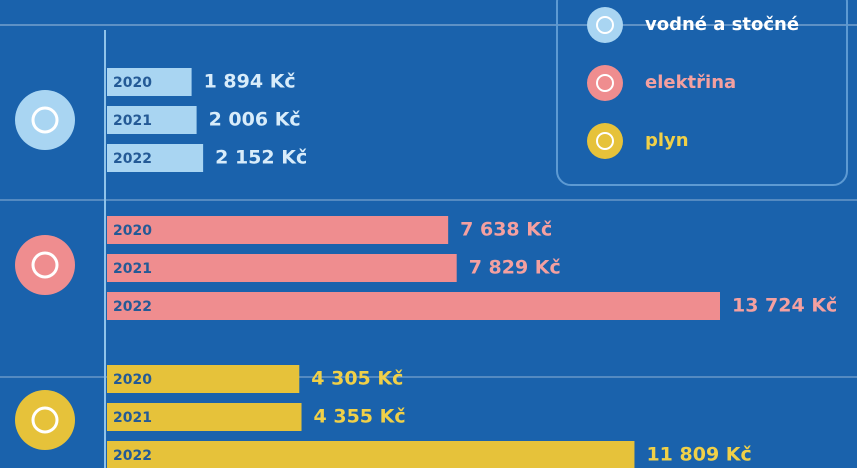  Describe the element at coordinates (357, 379) in the screenshot. I see `value-label: 4 305 Kč` at that location.